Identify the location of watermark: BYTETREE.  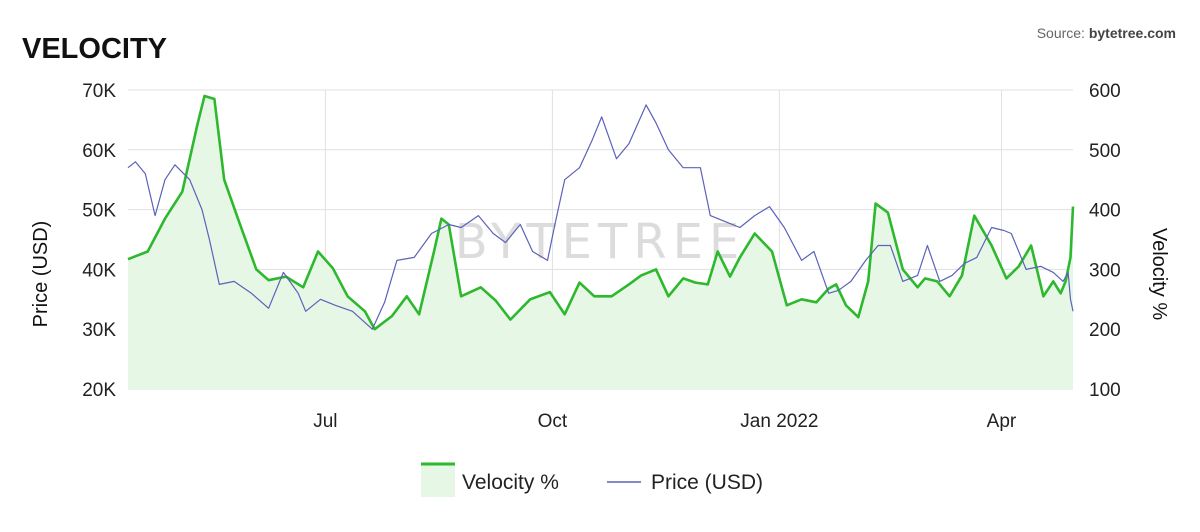
(600, 242).